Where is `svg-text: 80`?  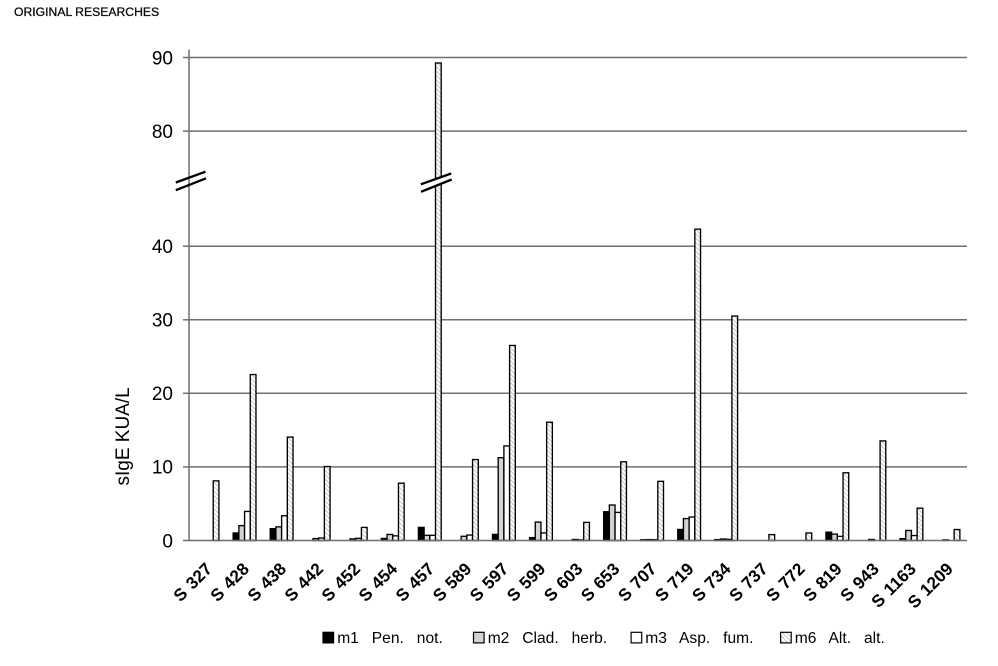
svg-text: 80 is located at coordinates (162, 132).